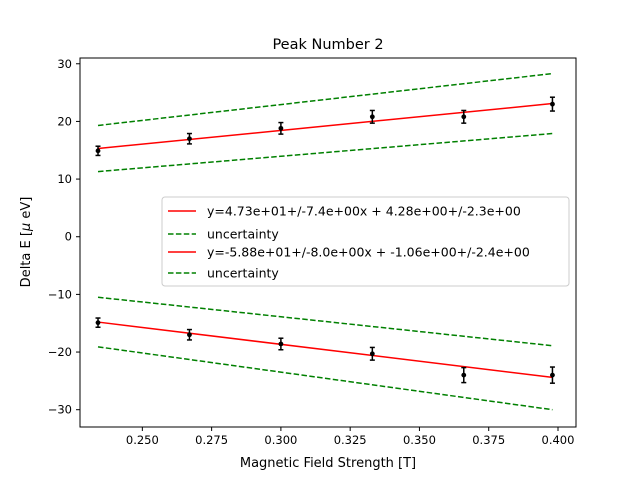  What do you see at coordinates (26, 210) in the screenshot?
I see `y-axis-label-suffix: eV]` at bounding box center [26, 210].